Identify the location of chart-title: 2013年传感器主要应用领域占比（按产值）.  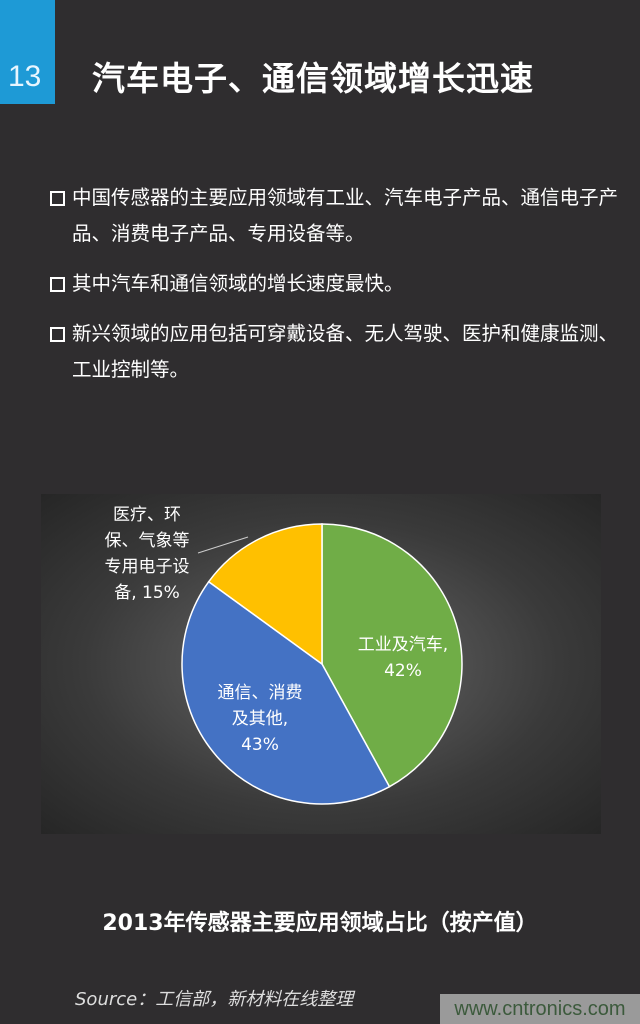
(320, 923).